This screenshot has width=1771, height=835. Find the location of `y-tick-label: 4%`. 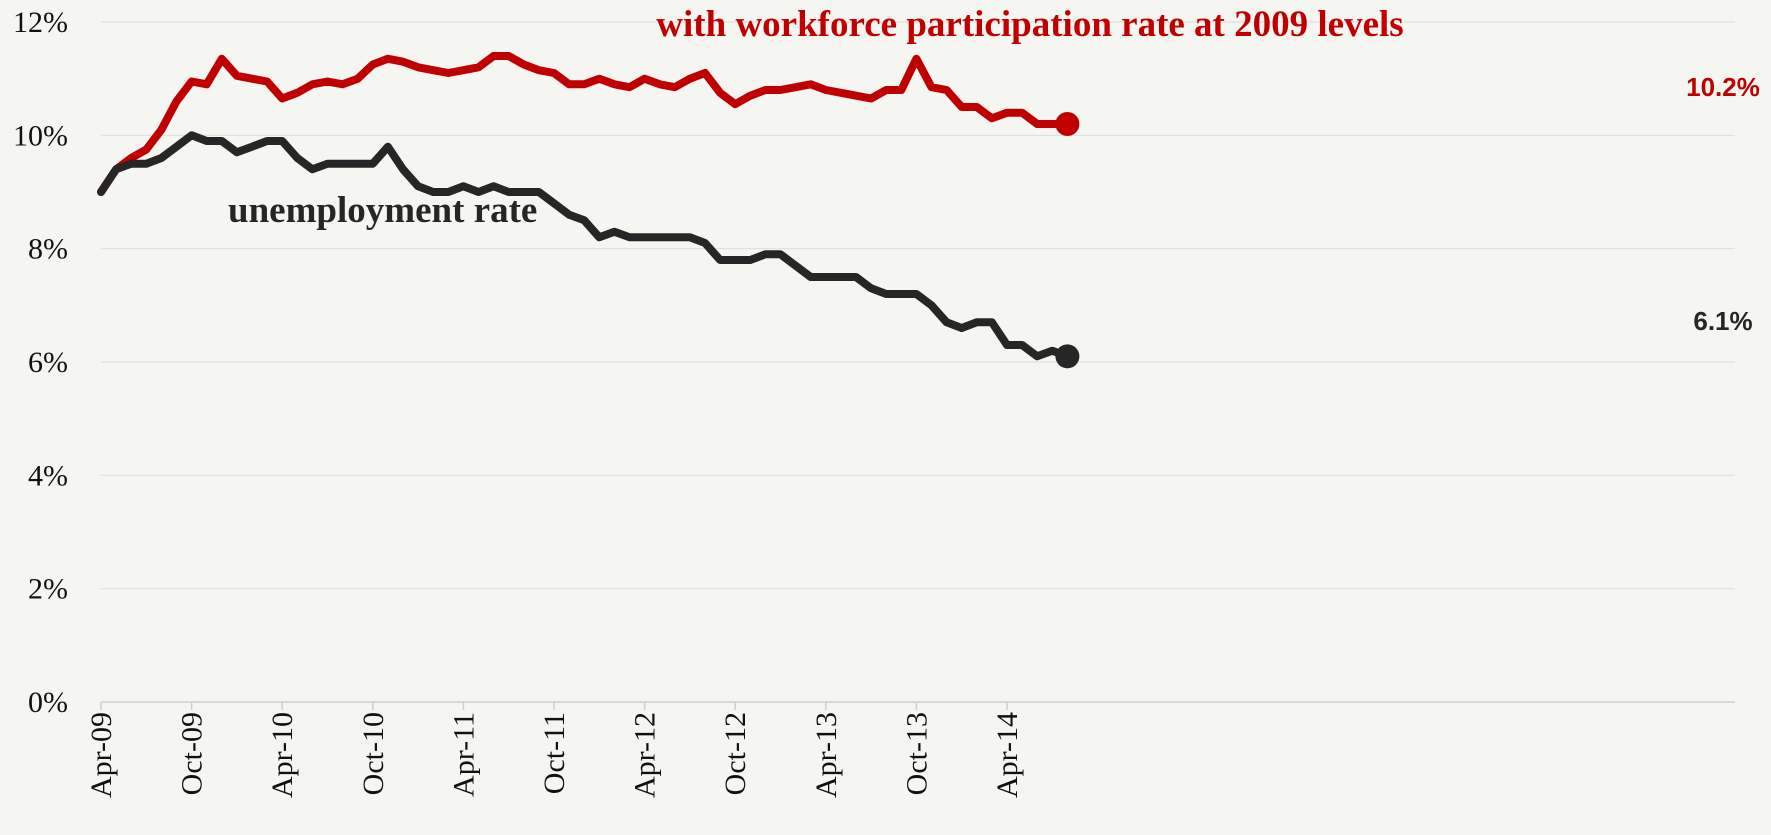

y-tick-label: 4% is located at coordinates (48, 475).